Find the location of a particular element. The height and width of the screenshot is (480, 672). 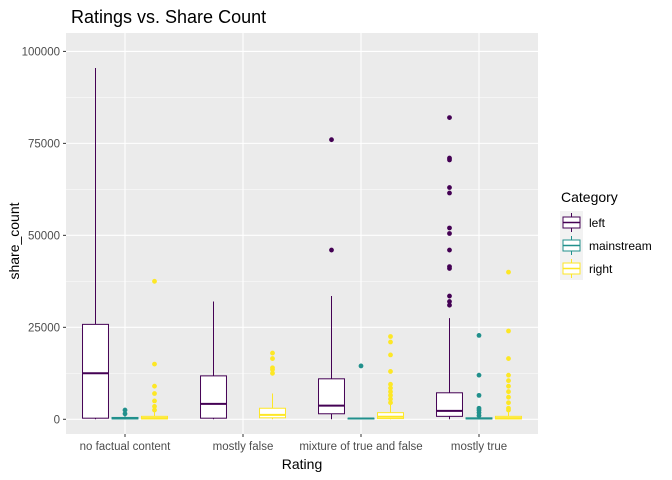

legend-title: Category is located at coordinates (589, 197).